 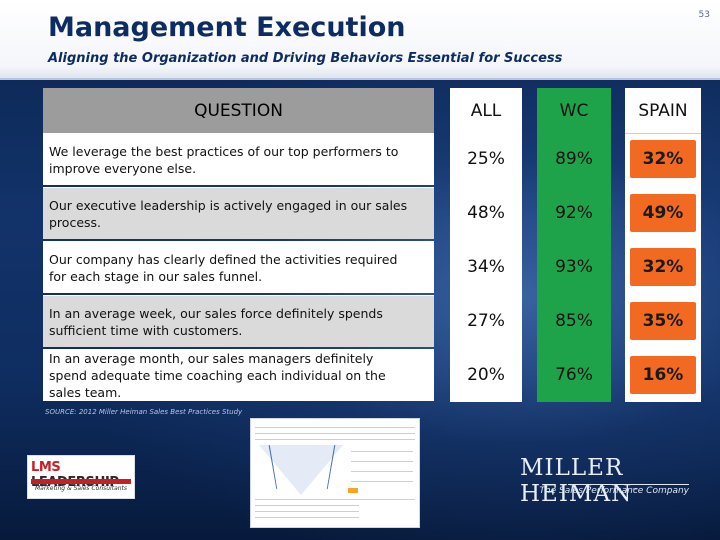 I want to click on question-header: QUESTION, so click(x=238, y=110).